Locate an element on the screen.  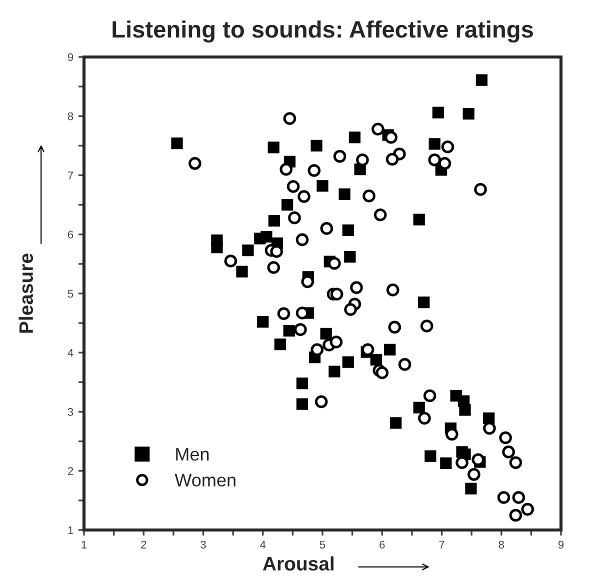
y-tick-label: 3 is located at coordinates (71, 412).